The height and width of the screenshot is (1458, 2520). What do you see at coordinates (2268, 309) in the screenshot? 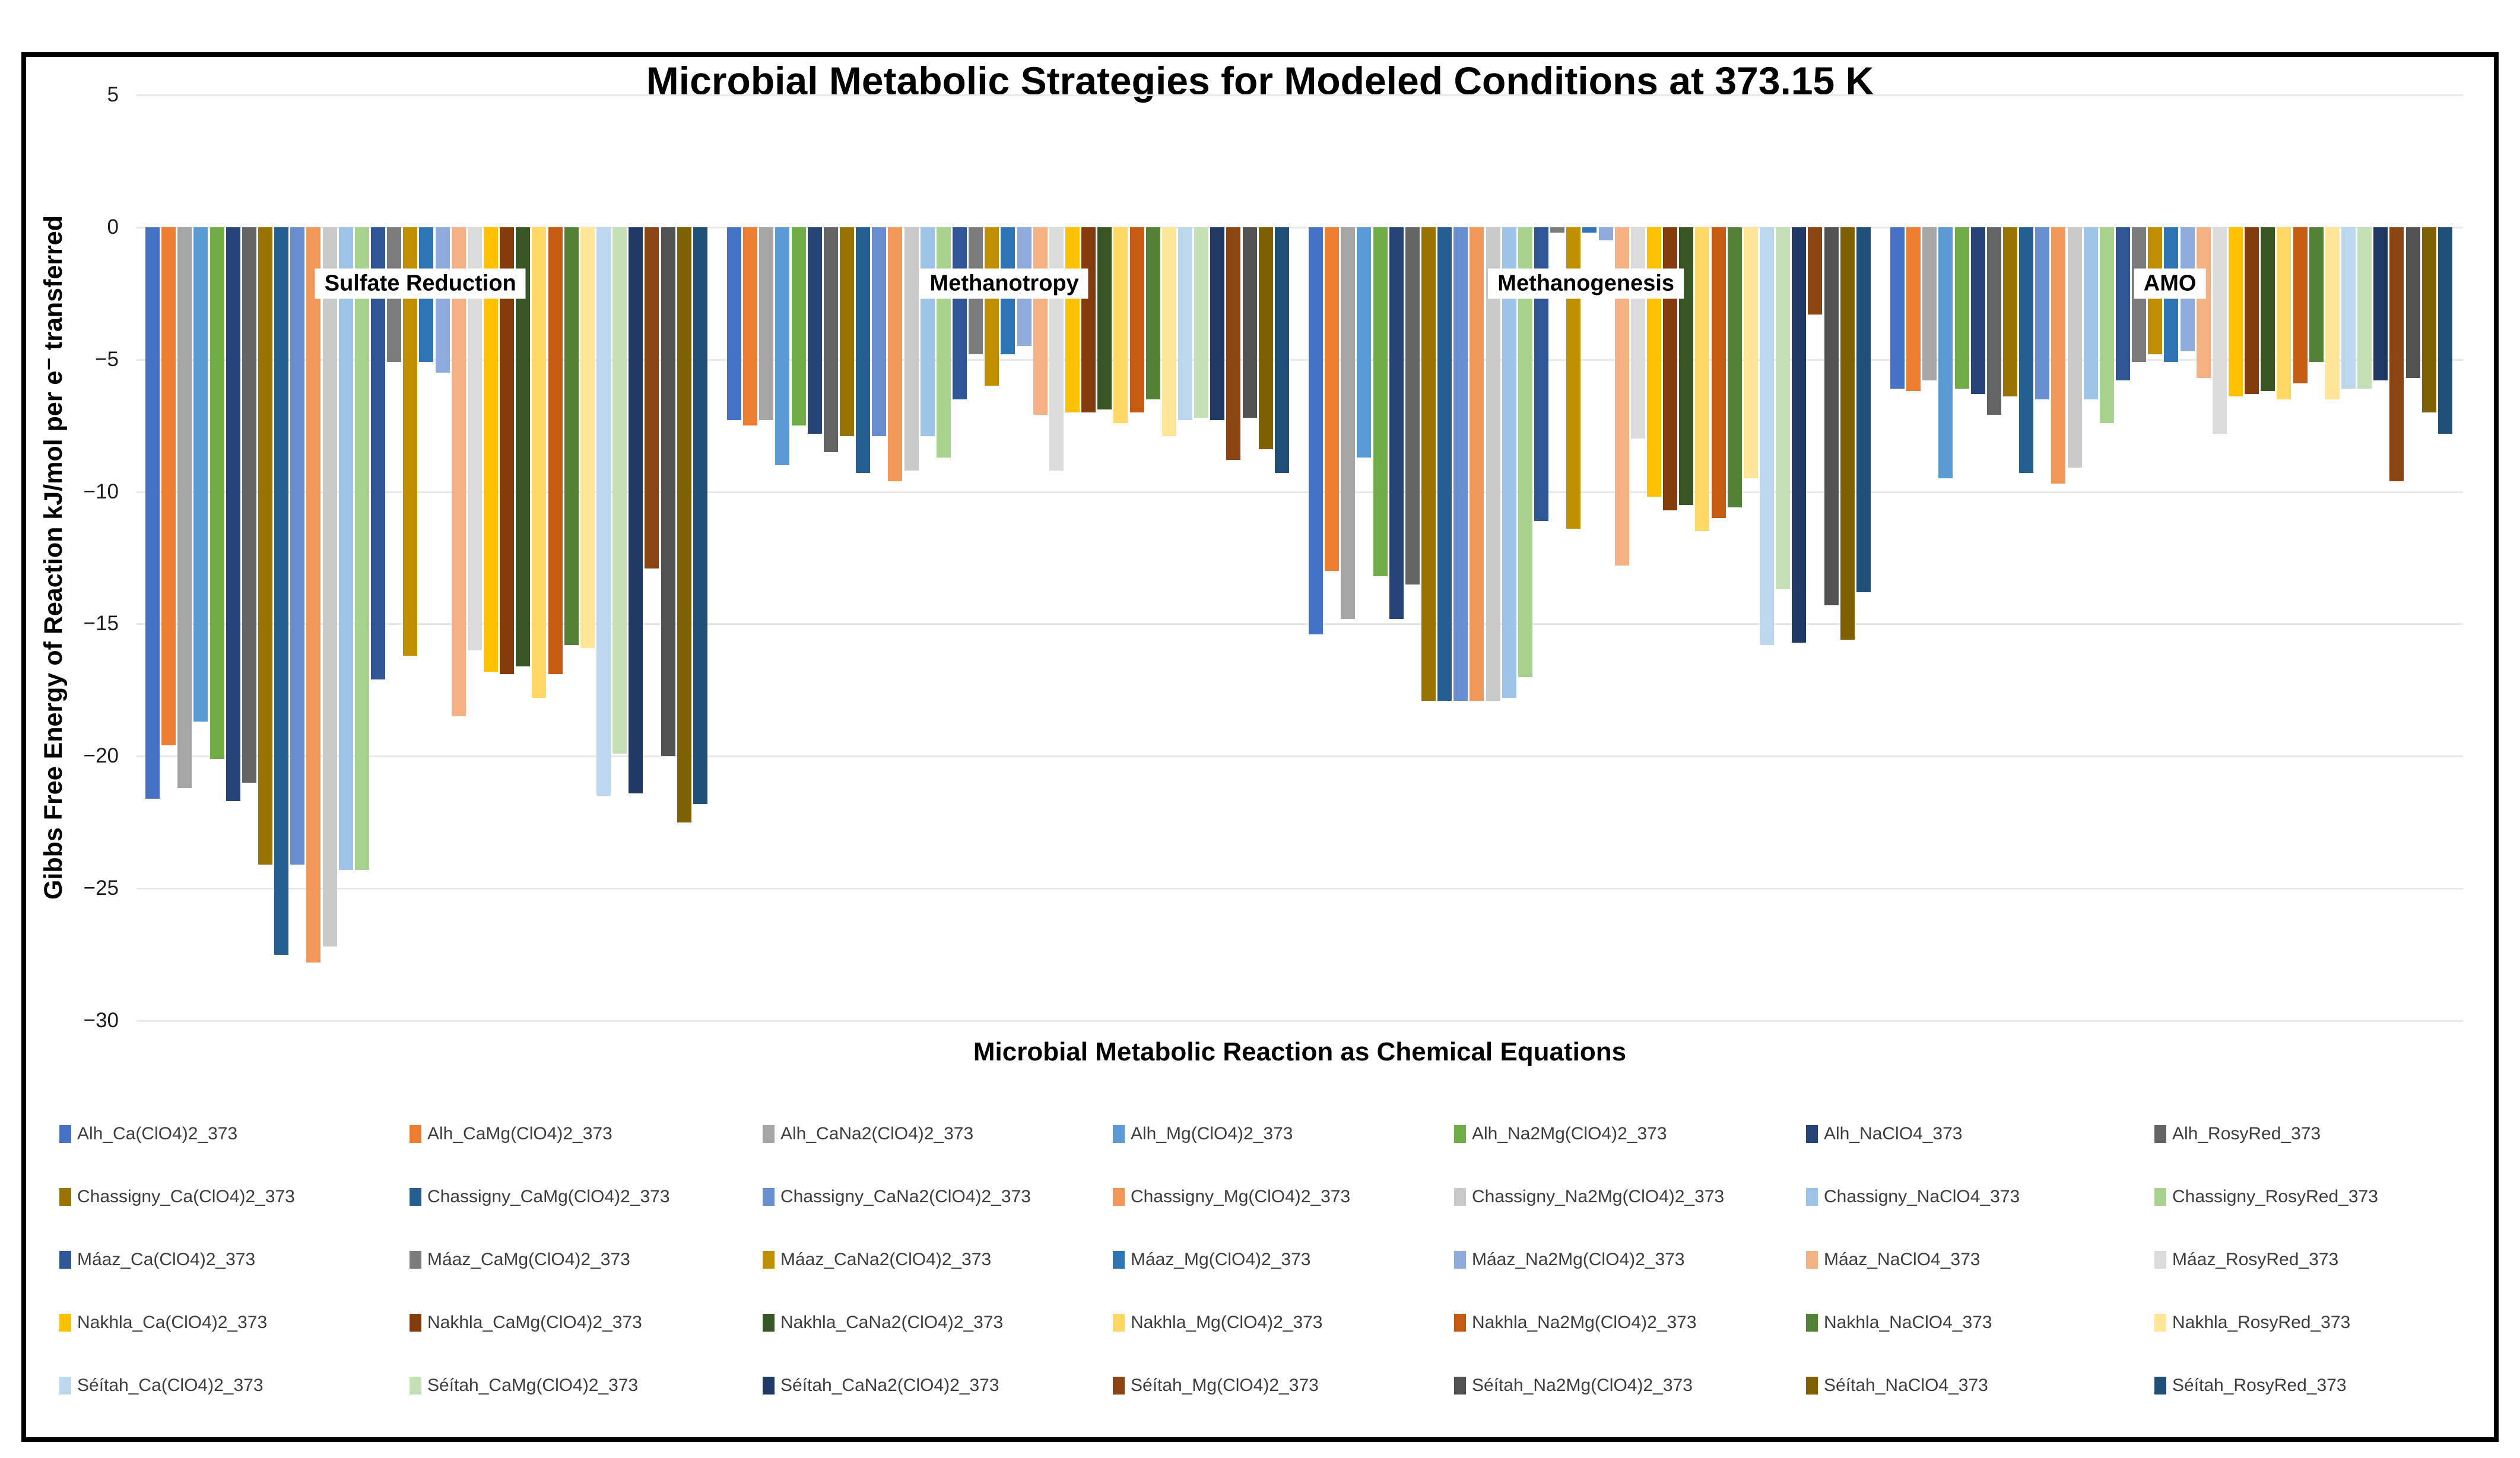
I see `bar-Nakhla_CaNa2(ClO4)2_373-AMO` at bounding box center [2268, 309].